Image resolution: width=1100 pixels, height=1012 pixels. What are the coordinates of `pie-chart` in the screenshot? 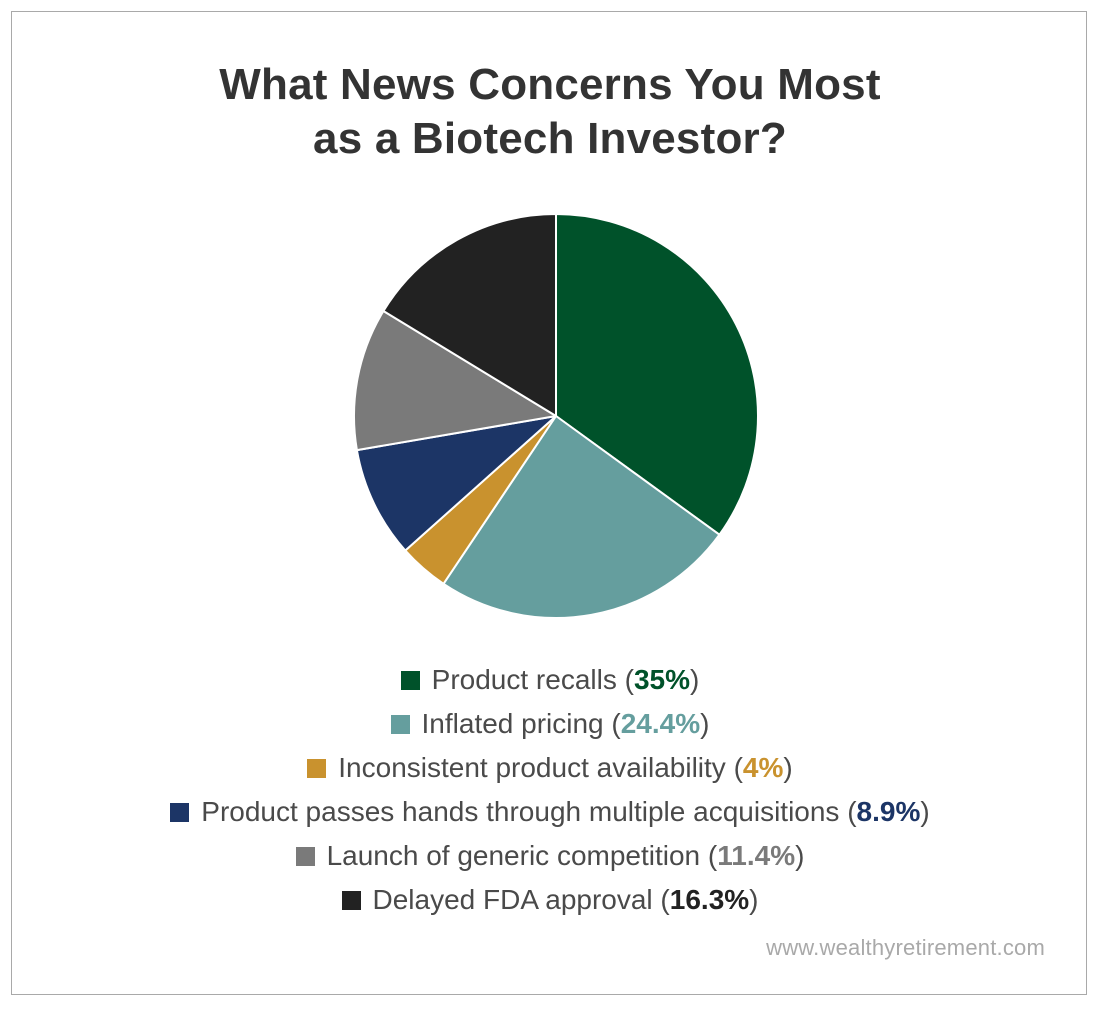 It's located at (556, 416).